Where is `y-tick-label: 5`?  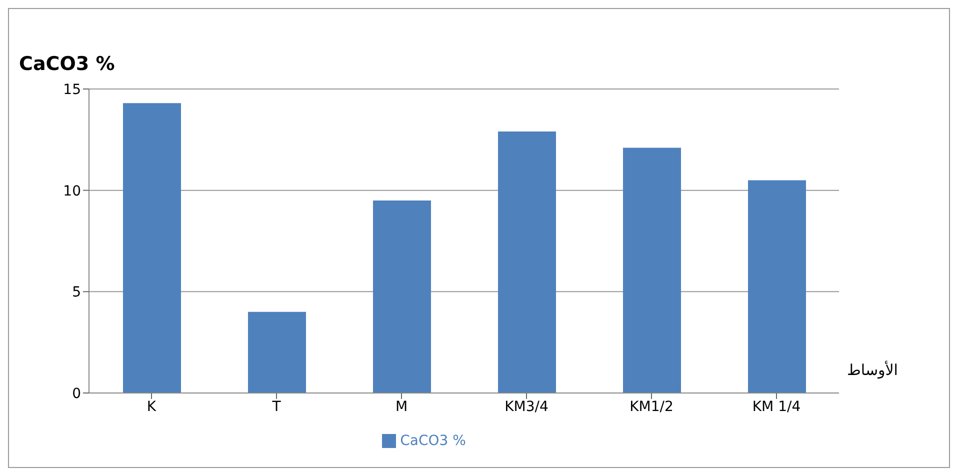
y-tick-label: 5 is located at coordinates (76, 292).